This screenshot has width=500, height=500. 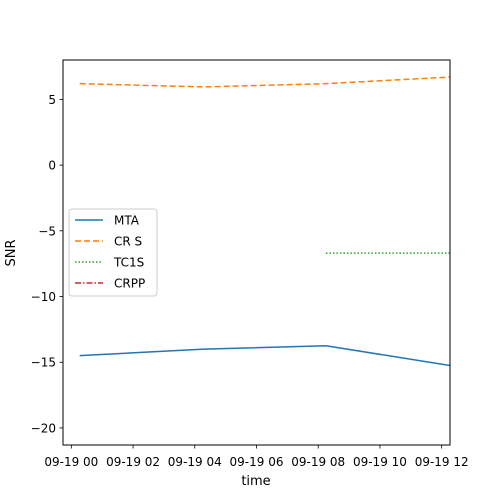 I want to click on y-axis: −20 −15 −10 −5 0 5, so click(x=47, y=264).